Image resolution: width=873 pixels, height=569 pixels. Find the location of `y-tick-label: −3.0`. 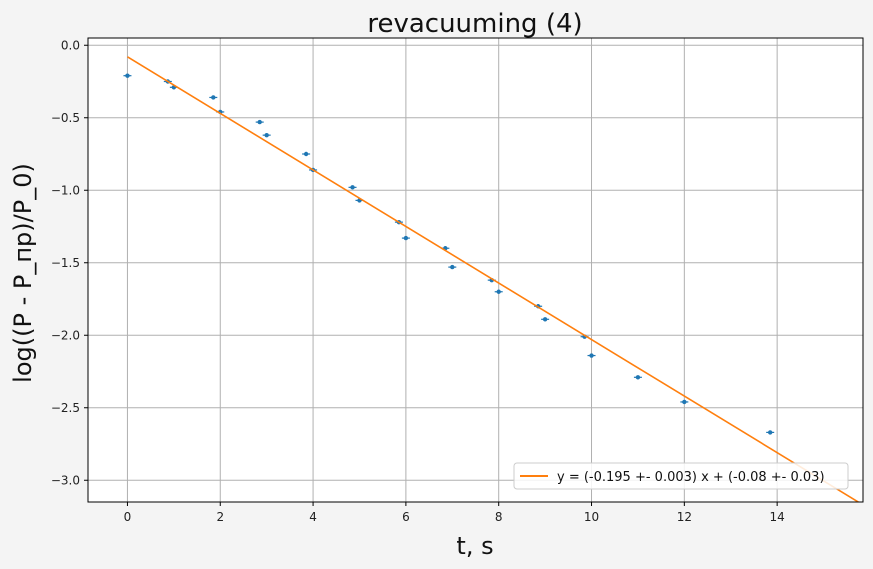

y-tick-label: −3.0 is located at coordinates (65, 480).